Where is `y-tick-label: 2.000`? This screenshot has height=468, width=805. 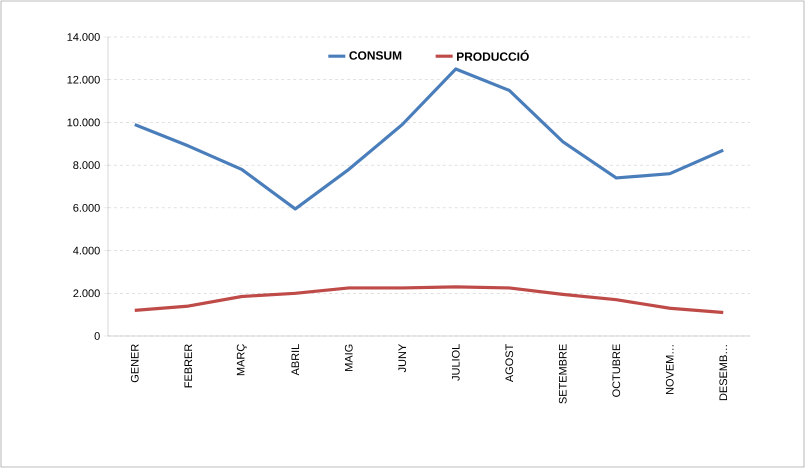 y-tick-label: 2.000 is located at coordinates (86, 293).